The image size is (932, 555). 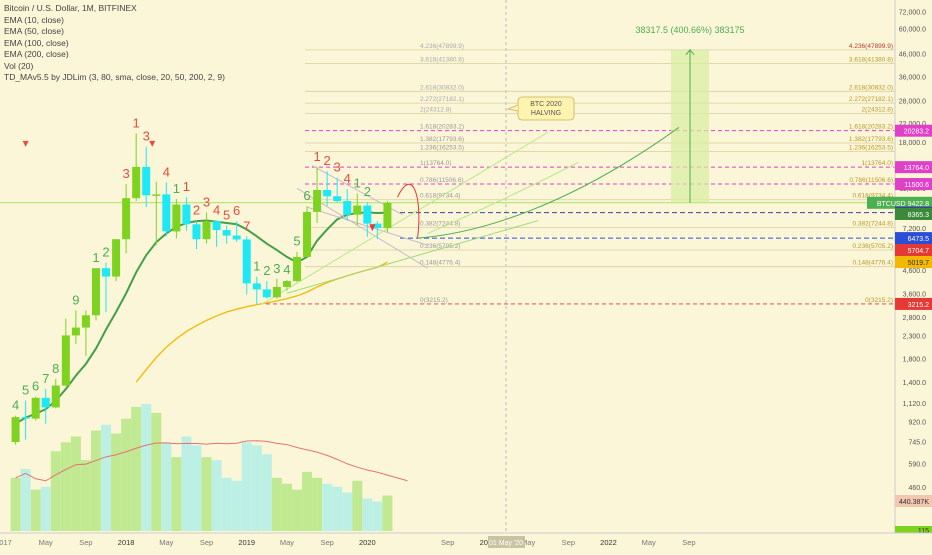 I want to click on legend-ema200: EMA (200, close), so click(x=36, y=54).